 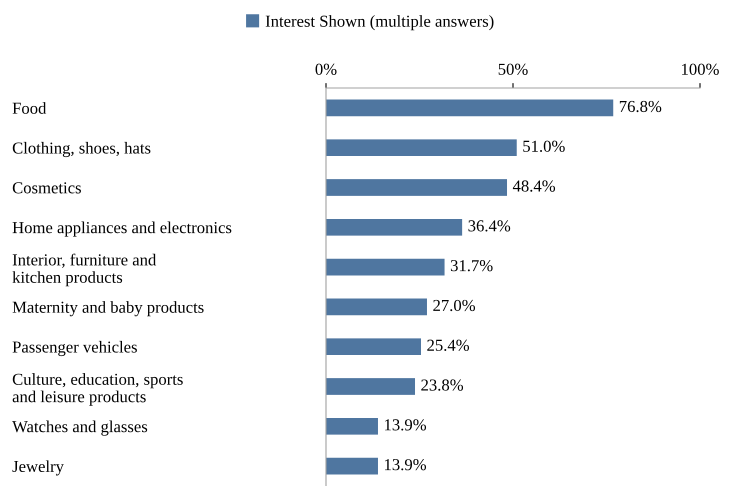 What do you see at coordinates (29, 108) in the screenshot?
I see `y-tick-label: Food` at bounding box center [29, 108].